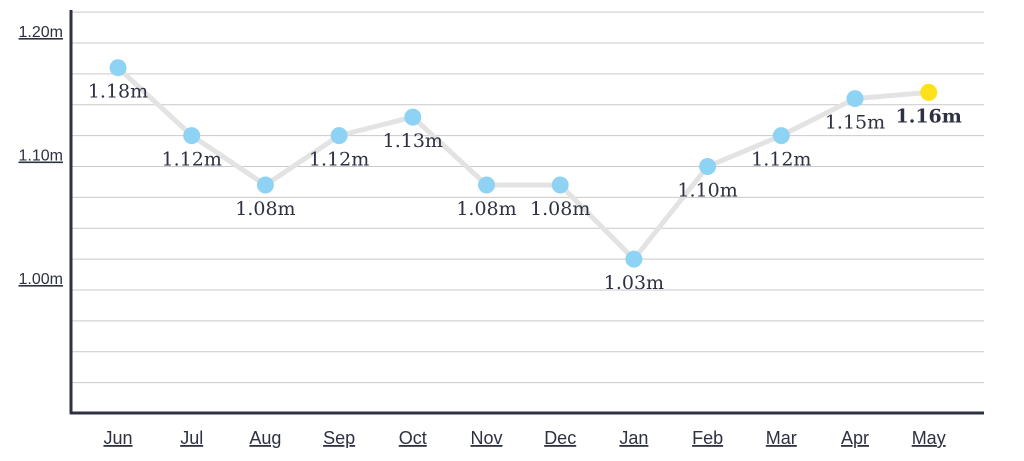 The width and height of the screenshot is (1024, 461). I want to click on x-tick-label: Feb, so click(707, 438).